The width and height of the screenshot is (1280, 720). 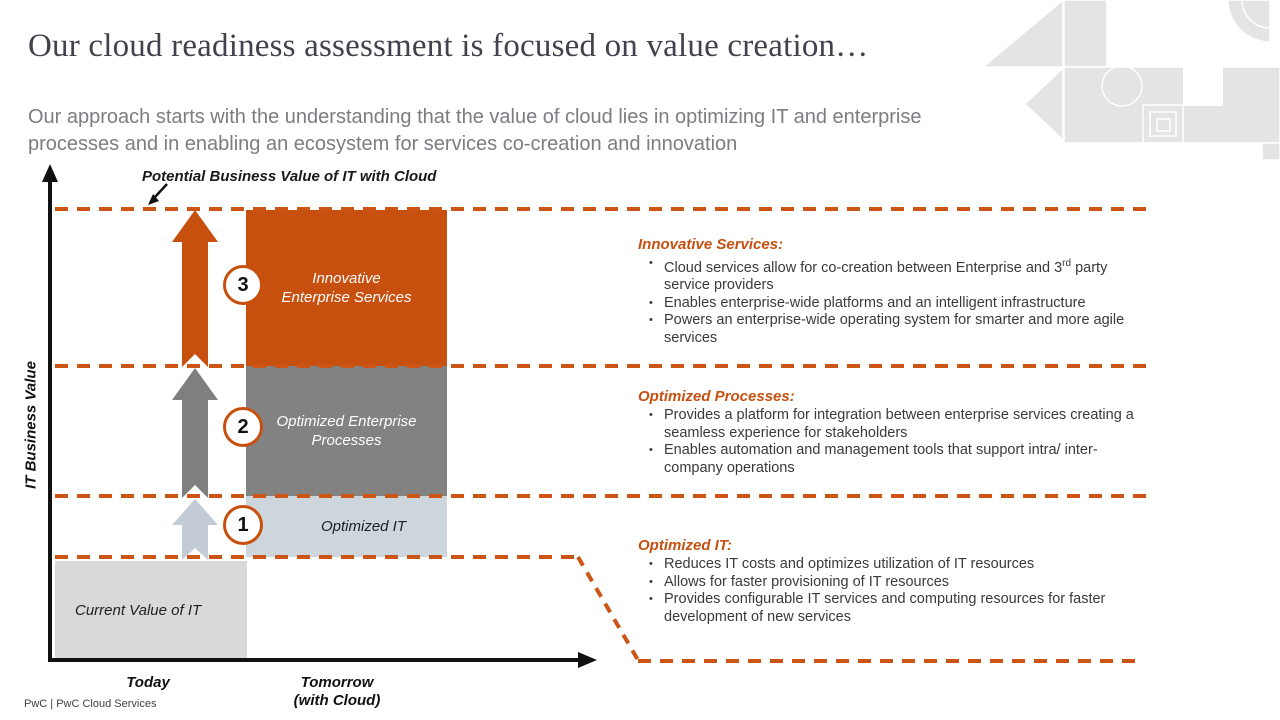 I want to click on box-label-line2: Processes, so click(x=346, y=440).